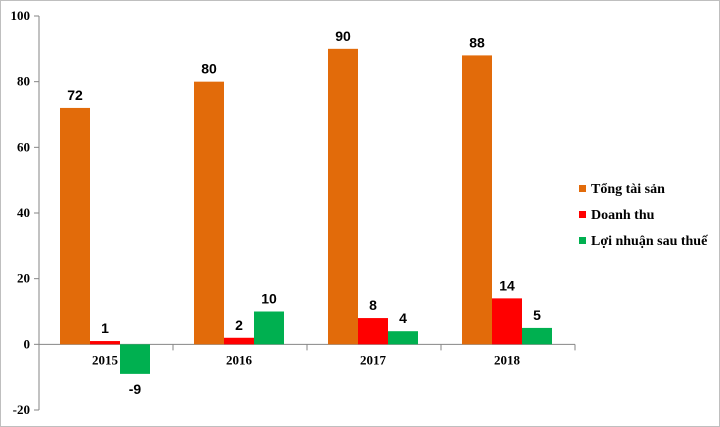  What do you see at coordinates (477, 42) in the screenshot?
I see `data-label: 88` at bounding box center [477, 42].